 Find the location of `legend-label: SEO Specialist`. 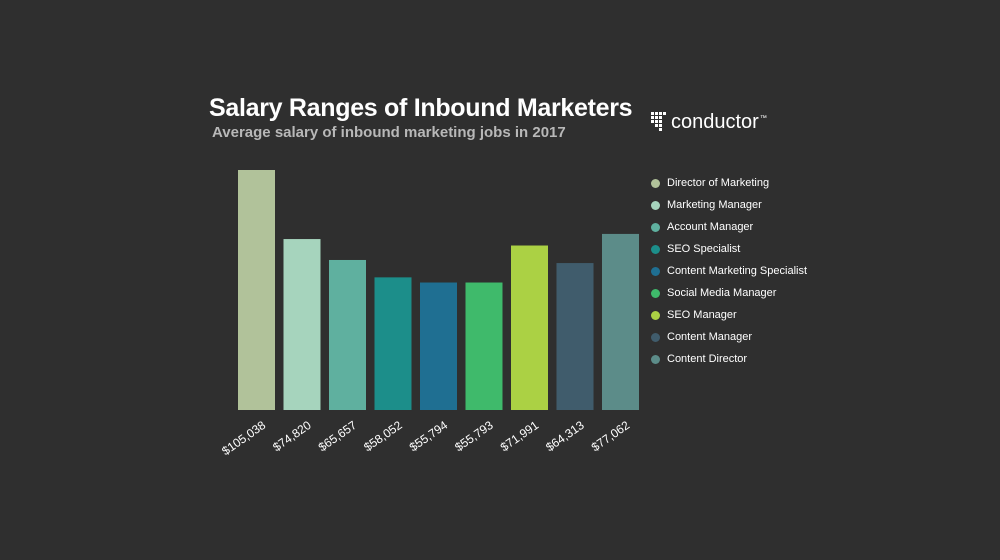

legend-label: SEO Specialist is located at coordinates (704, 249).